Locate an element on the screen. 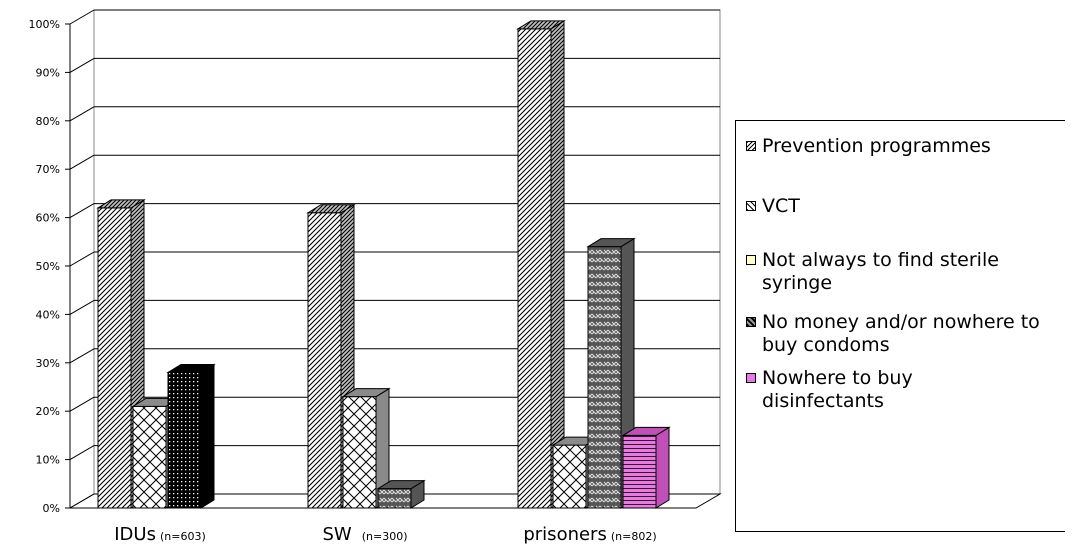 This screenshot has height=553, width=1072. legend-label-disinfectants: Nowhere to buy disinfectants is located at coordinates (837, 389).